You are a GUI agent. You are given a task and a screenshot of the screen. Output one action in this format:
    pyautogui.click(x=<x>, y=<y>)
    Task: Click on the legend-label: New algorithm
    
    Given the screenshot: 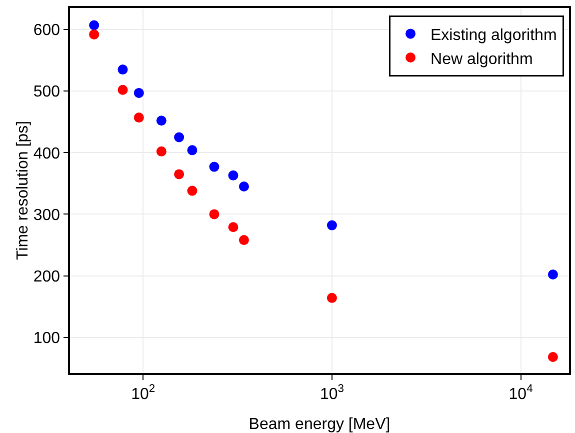 What is the action you would take?
    pyautogui.click(x=481, y=59)
    